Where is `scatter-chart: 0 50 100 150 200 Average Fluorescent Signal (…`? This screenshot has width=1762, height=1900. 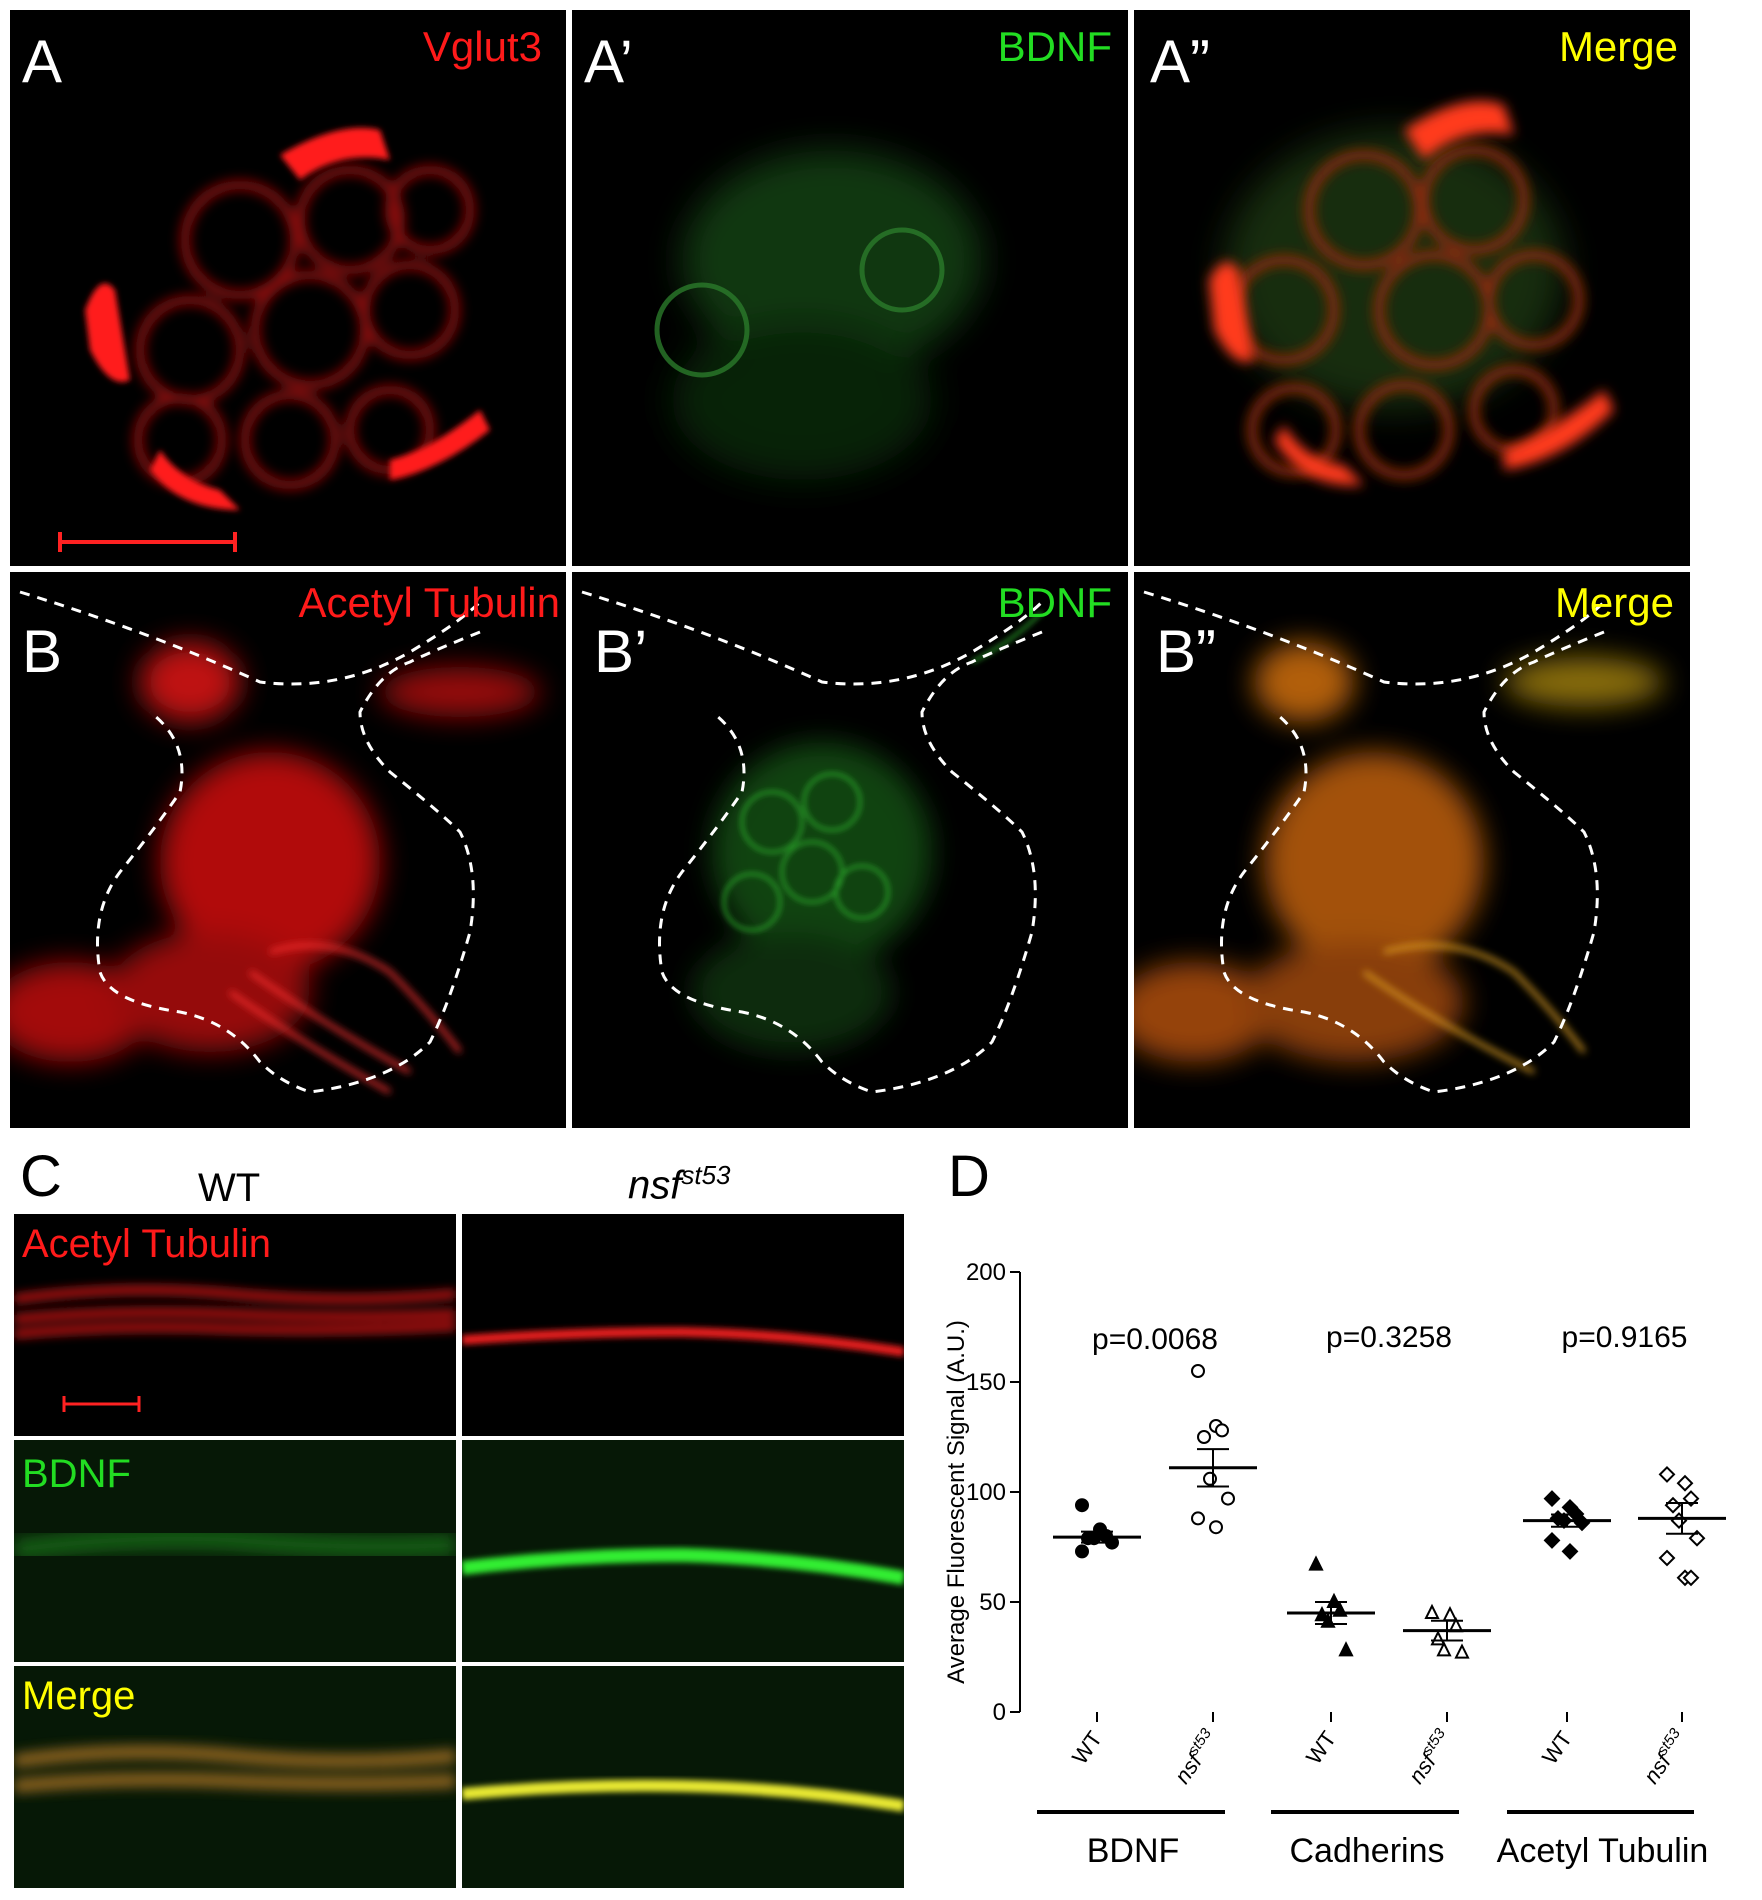
scatter-chart: 0 50 100 150 200 Average Fluorescent Signal (… is located at coordinates (1334, 1564).